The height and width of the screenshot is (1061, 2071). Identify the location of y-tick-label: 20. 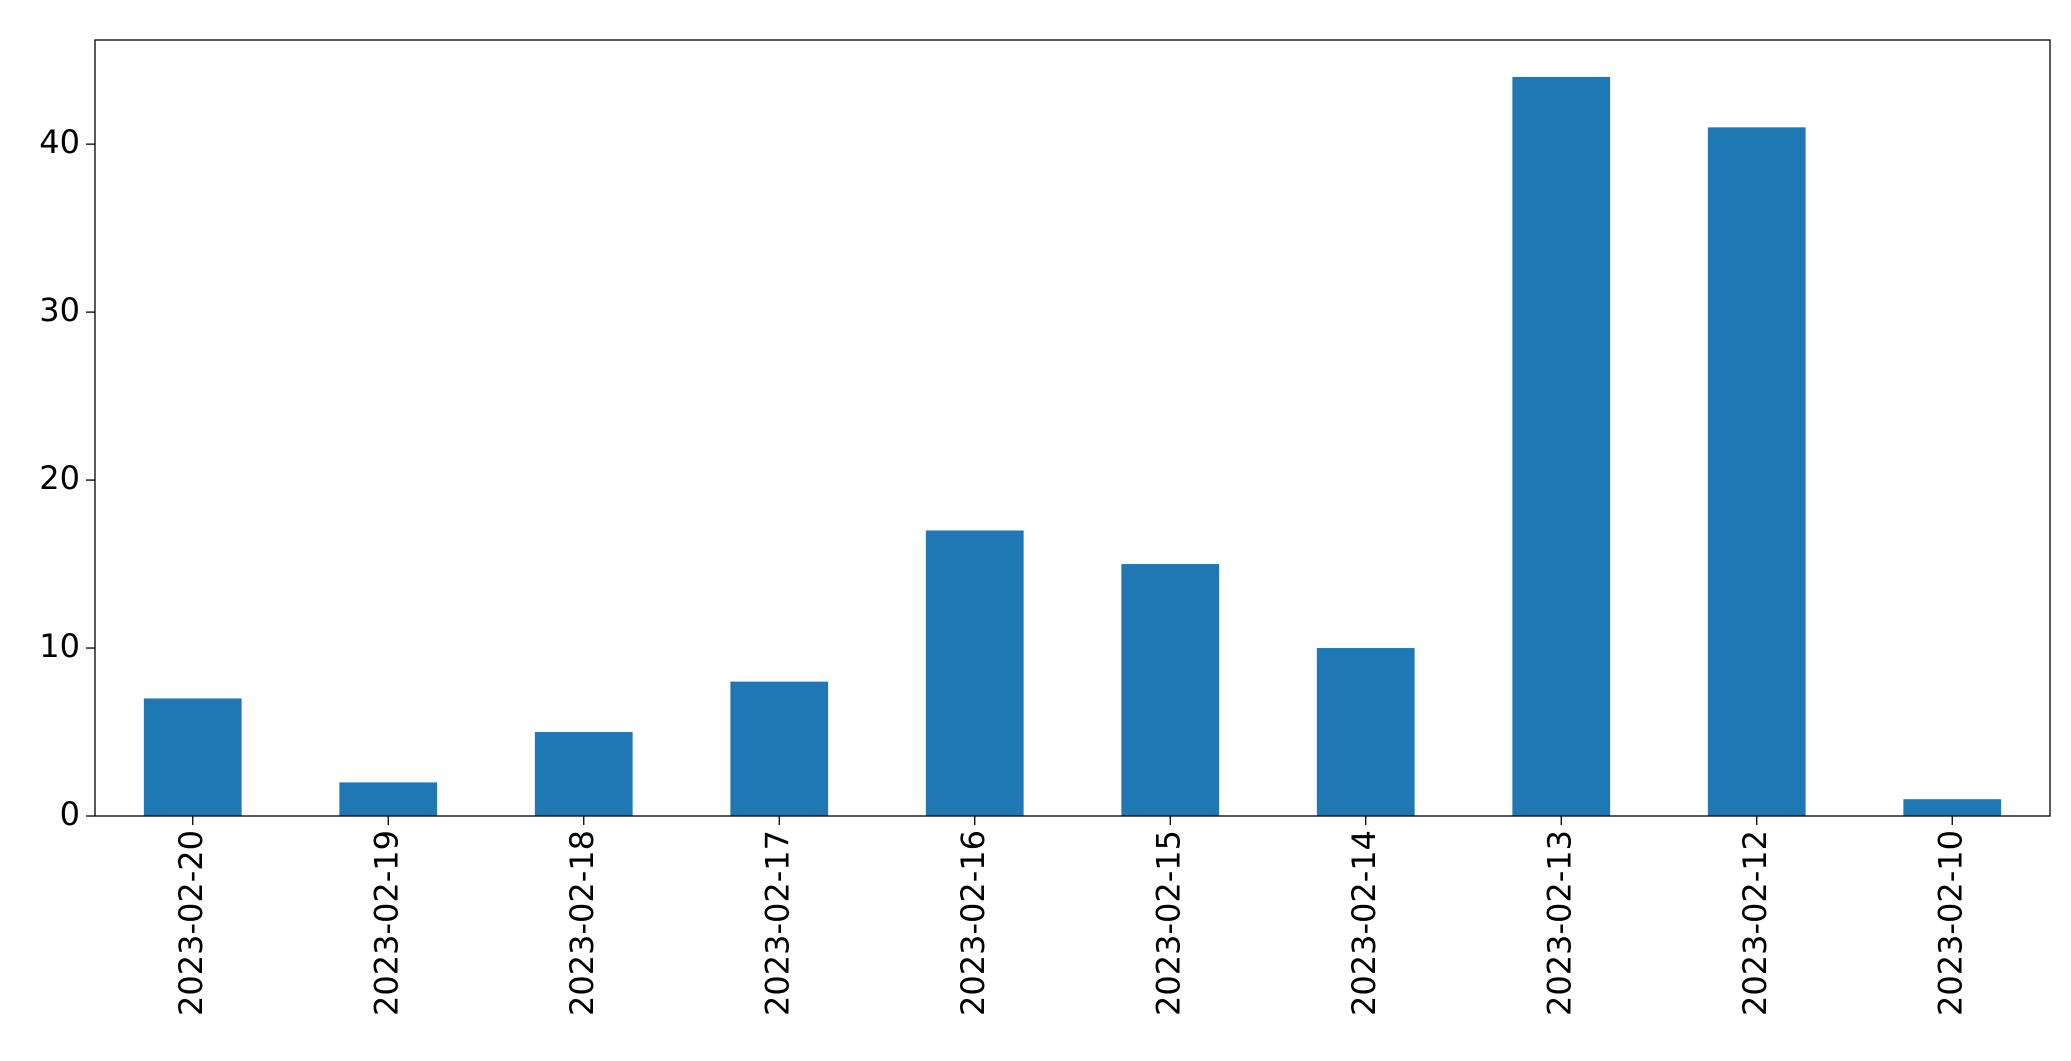
(59, 478).